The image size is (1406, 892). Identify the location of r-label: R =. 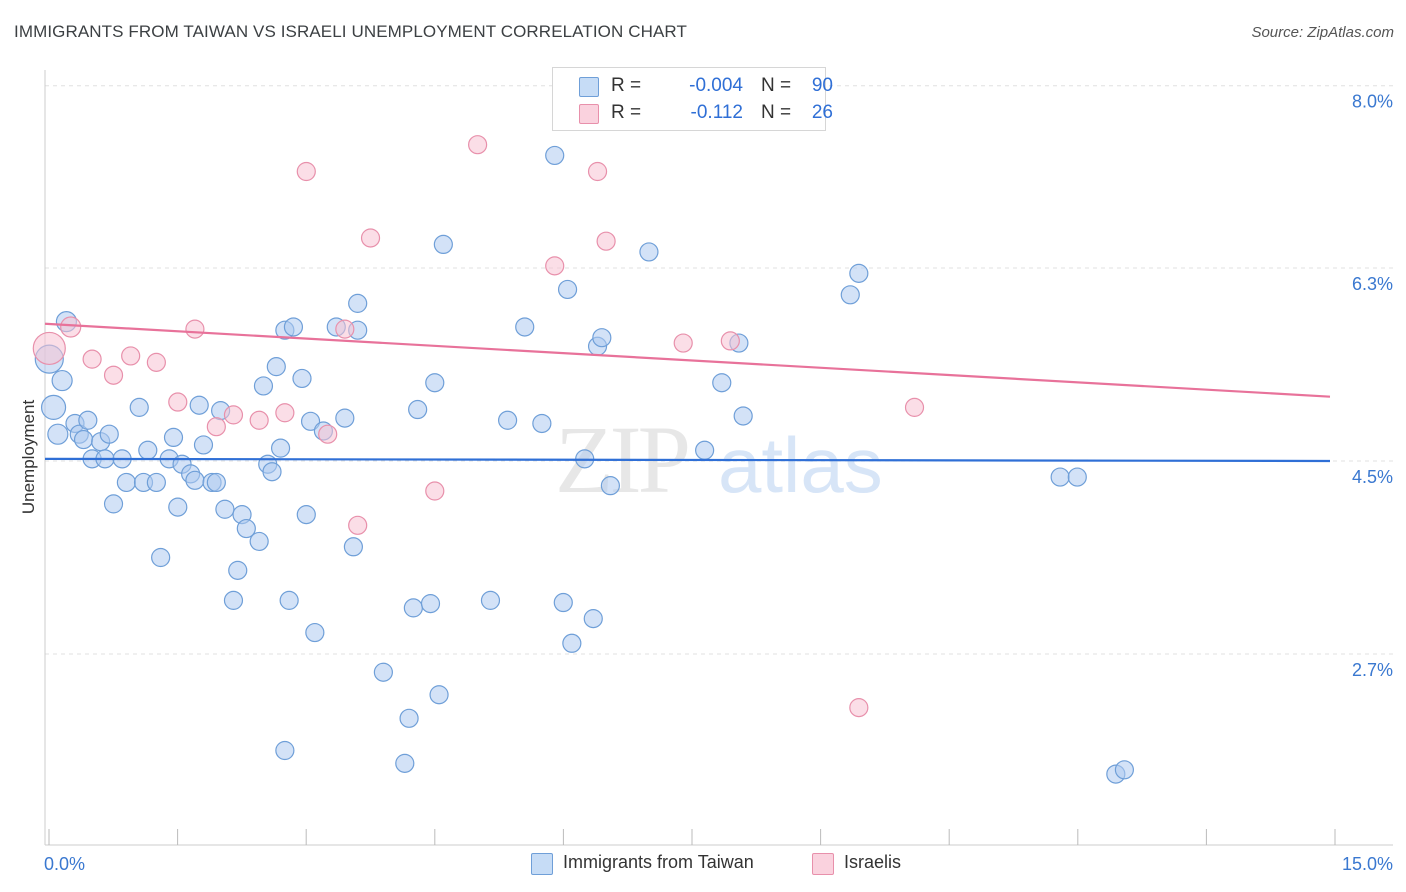
(626, 112).